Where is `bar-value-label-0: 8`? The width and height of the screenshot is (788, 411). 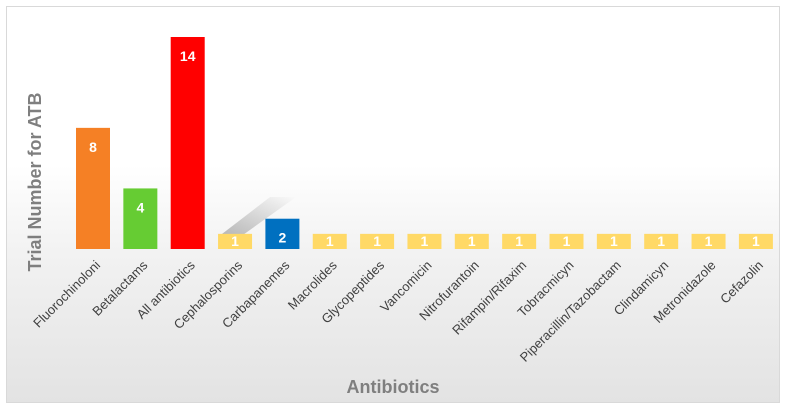
bar-value-label-0: 8 is located at coordinates (93, 147).